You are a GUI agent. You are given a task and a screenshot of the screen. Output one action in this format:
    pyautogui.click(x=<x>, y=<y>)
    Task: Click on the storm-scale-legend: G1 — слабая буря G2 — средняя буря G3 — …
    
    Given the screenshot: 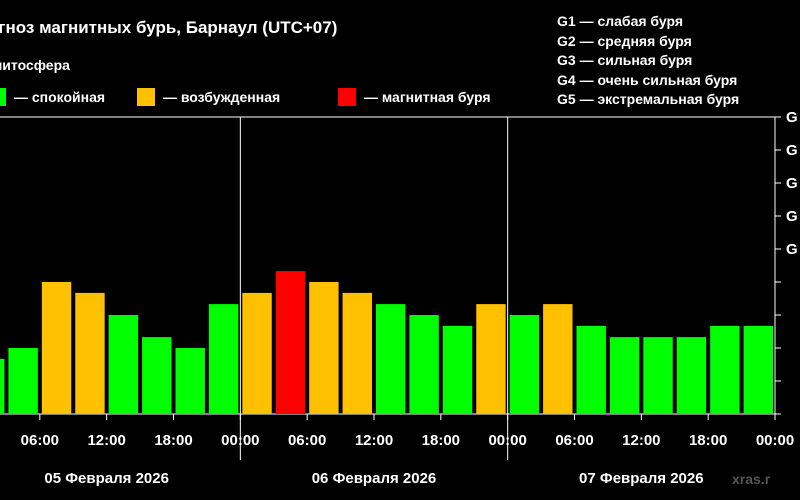 What is the action you would take?
    pyautogui.click(x=648, y=61)
    